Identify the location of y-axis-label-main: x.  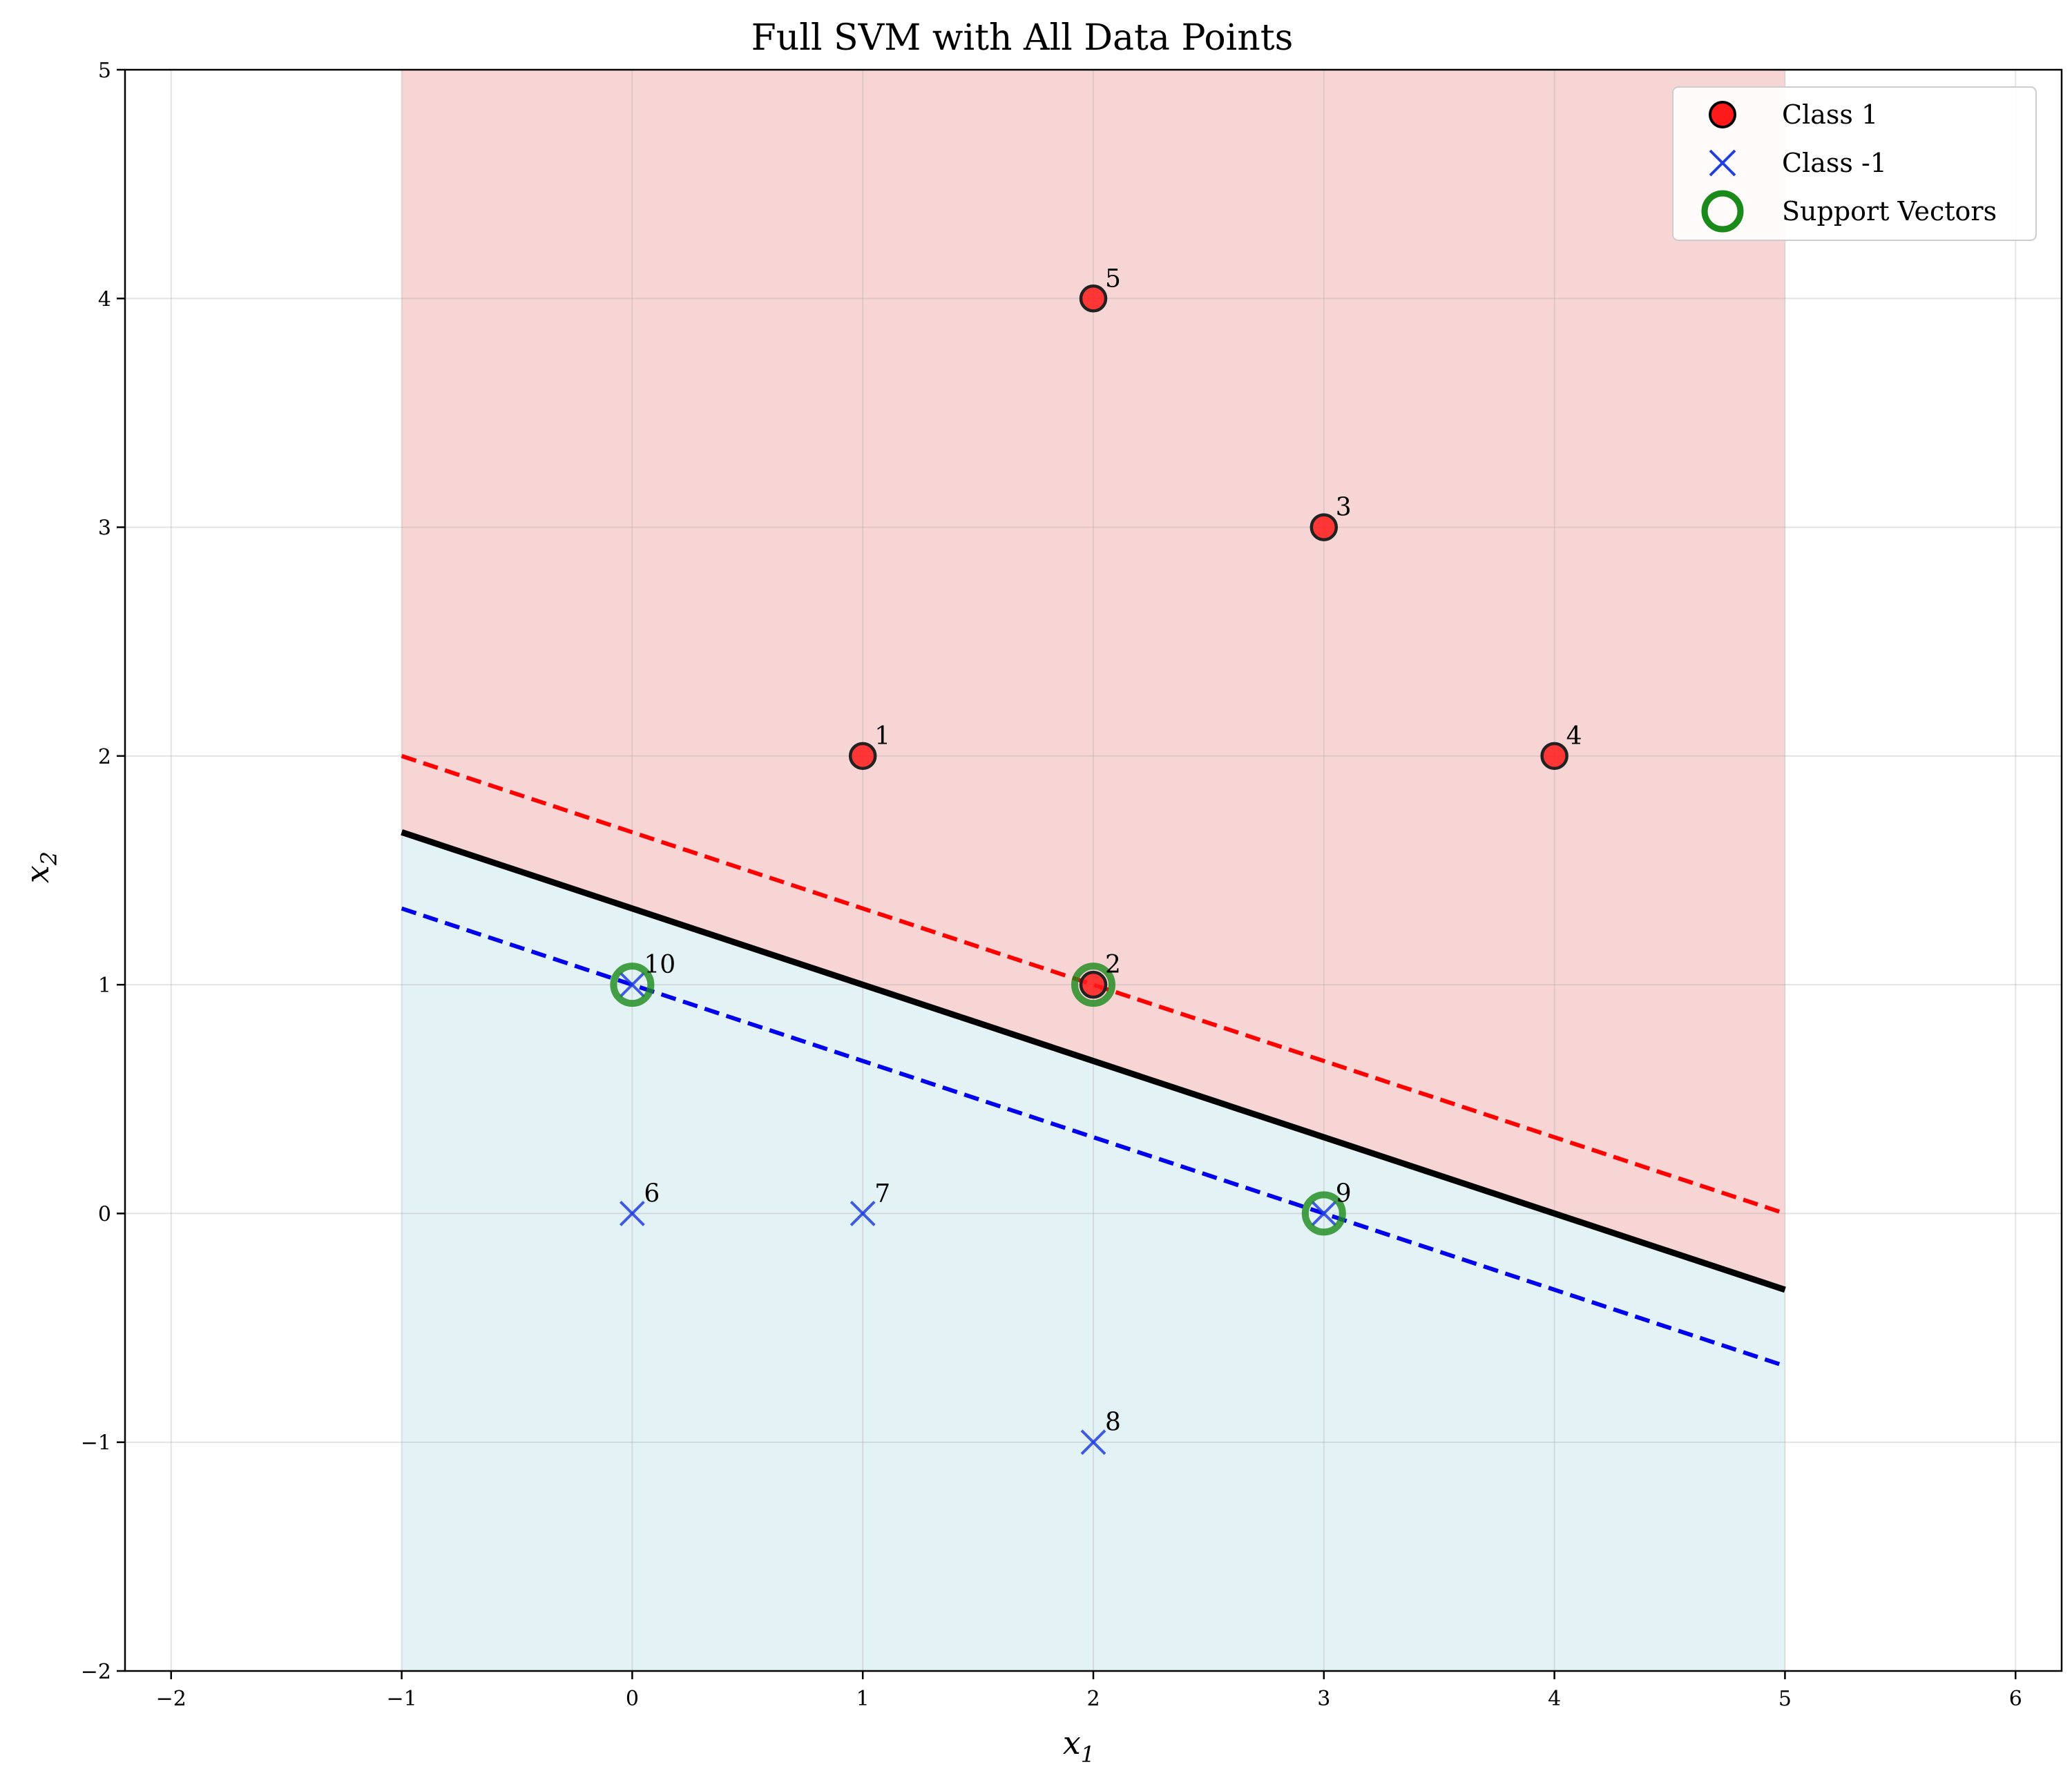
(37, 874).